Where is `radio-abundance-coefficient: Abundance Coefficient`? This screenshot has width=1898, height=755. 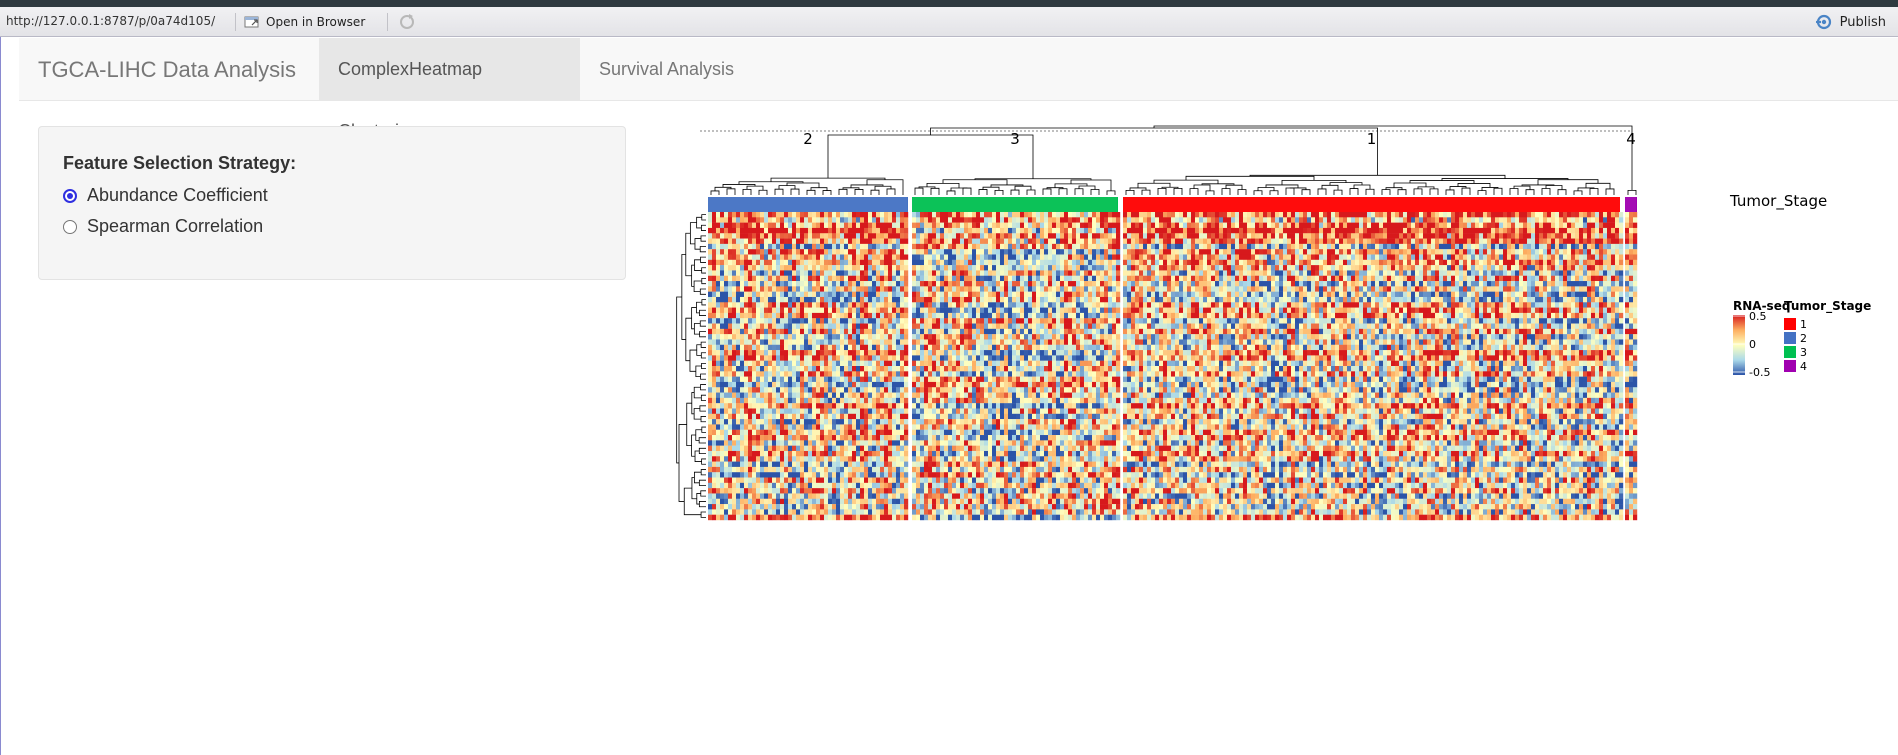 radio-abundance-coefficient: Abundance Coefficient is located at coordinates (165, 195).